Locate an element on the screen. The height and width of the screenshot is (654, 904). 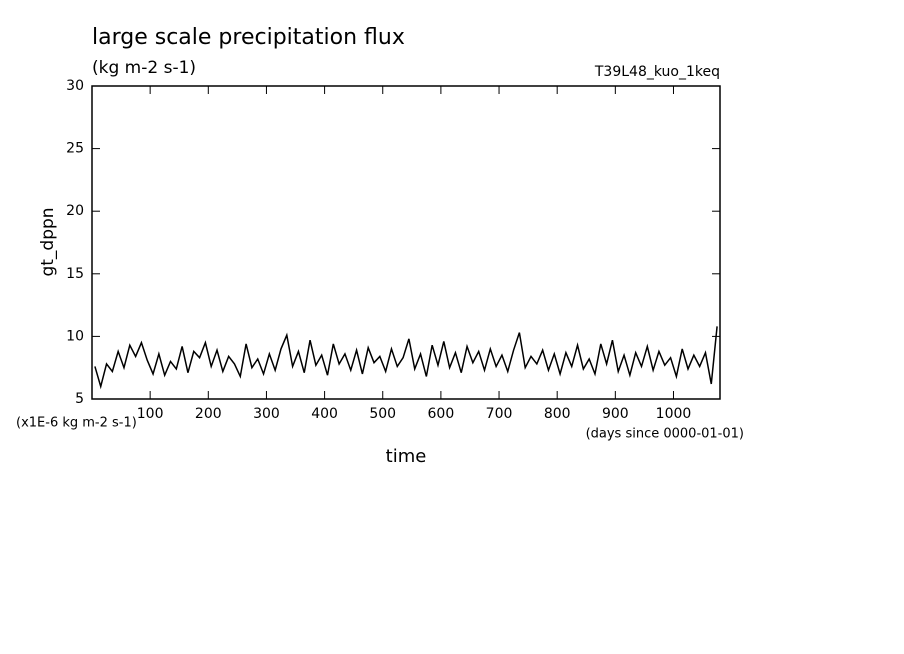
run-label: T39L48_kuo_1keq is located at coordinates (657, 72).